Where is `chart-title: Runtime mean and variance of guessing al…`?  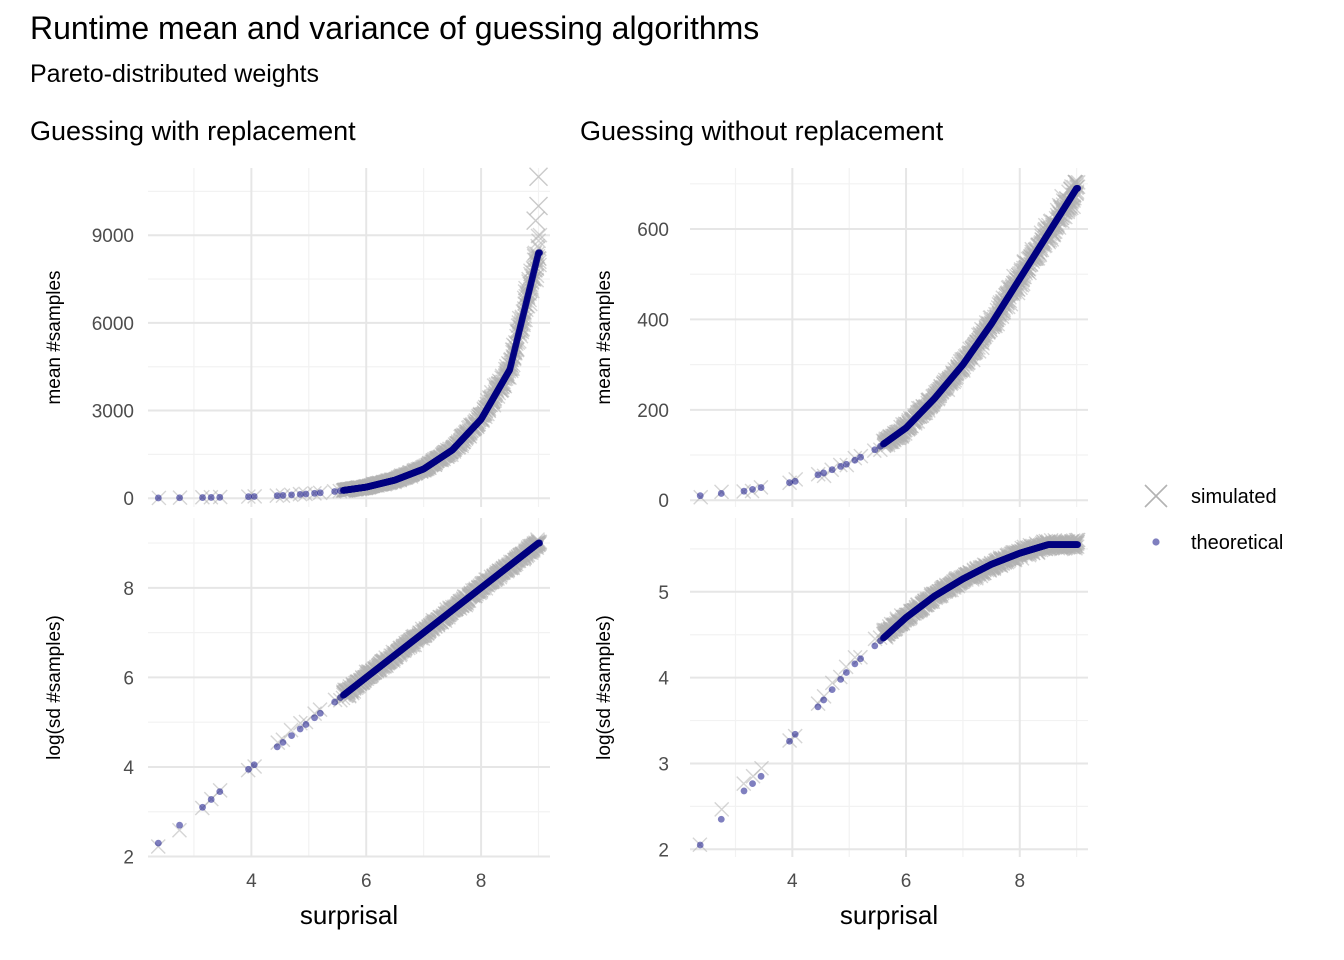
chart-title: Runtime mean and variance of guessing al… is located at coordinates (395, 28).